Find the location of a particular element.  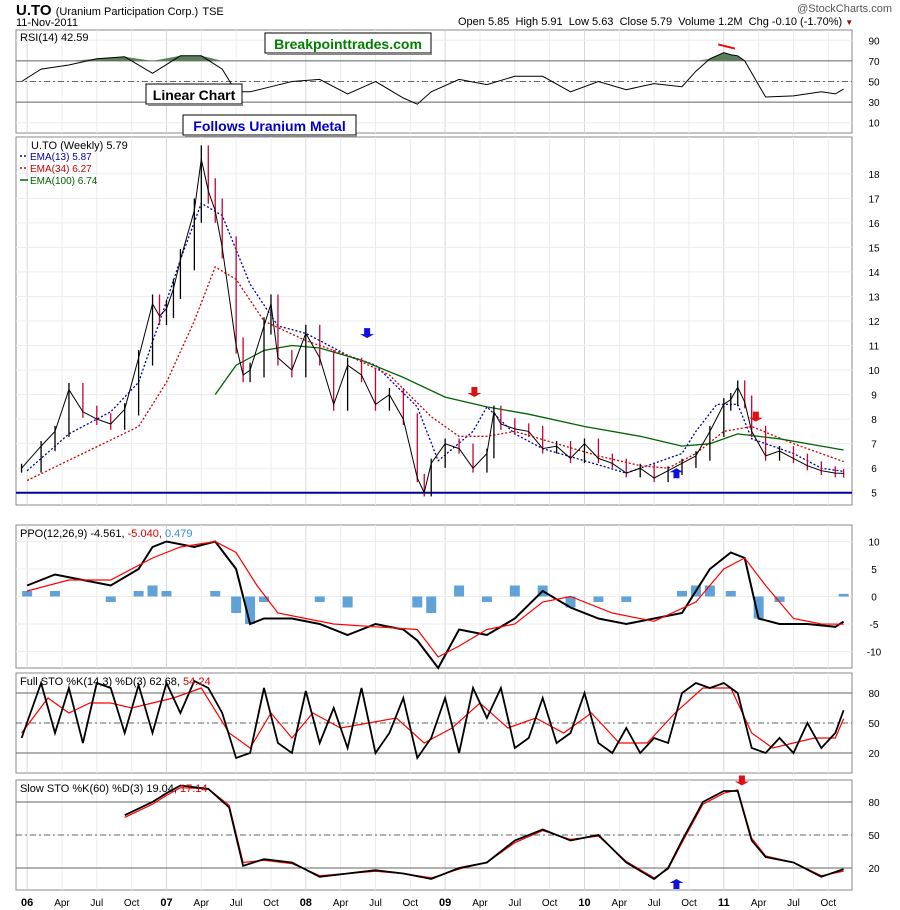

y-tick-label: 30 is located at coordinates (874, 103).